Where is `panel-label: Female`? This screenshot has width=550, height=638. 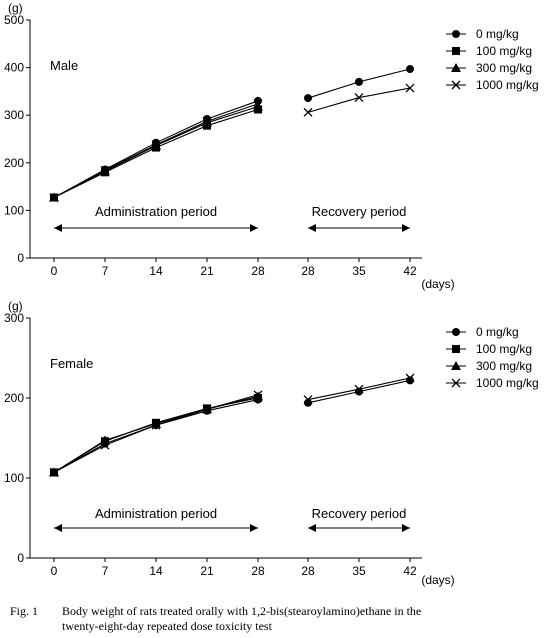 panel-label: Female is located at coordinates (71, 363).